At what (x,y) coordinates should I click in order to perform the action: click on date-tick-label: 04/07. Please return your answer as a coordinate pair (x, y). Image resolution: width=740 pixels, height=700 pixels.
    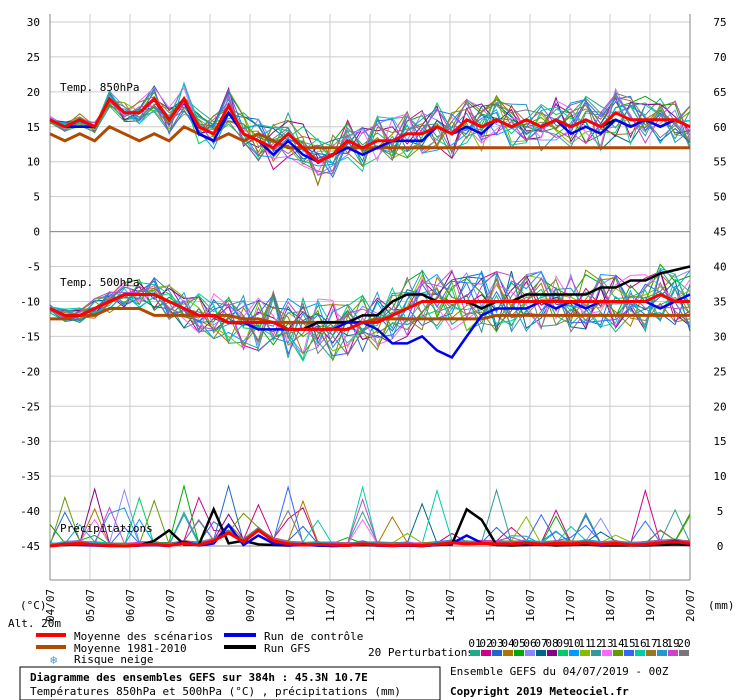
    Looking at the image, I should click on (50, 605).